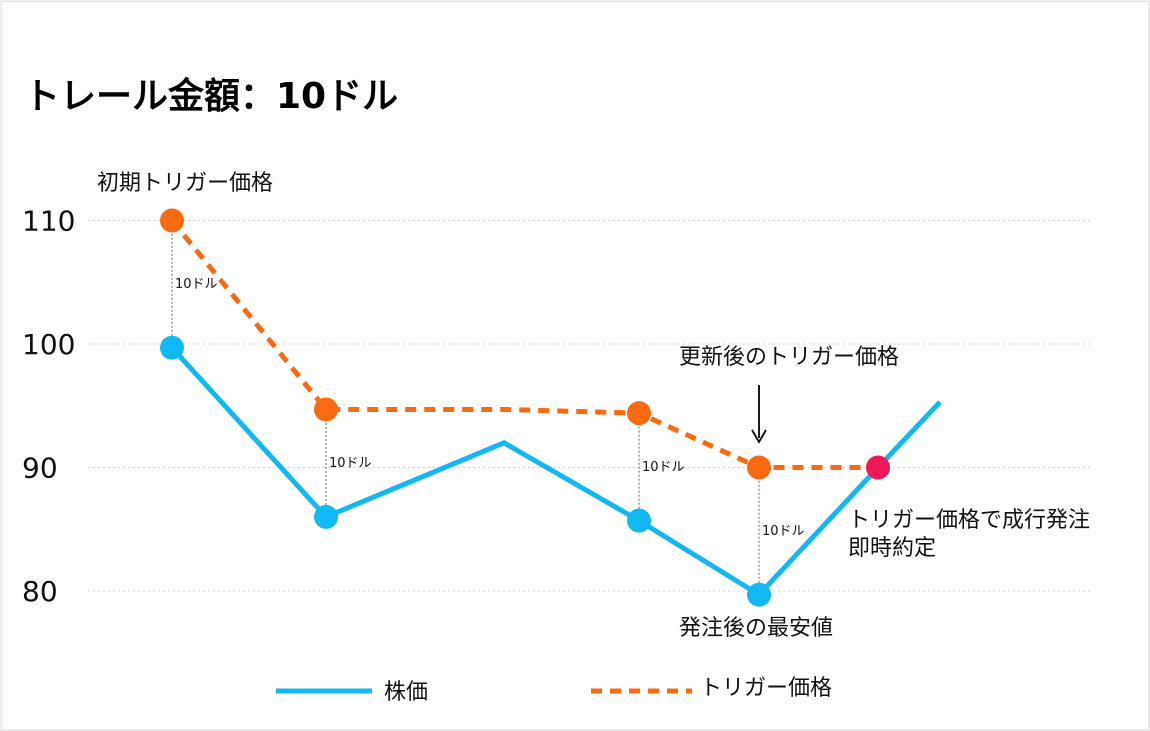 The image size is (1150, 731). Describe the element at coordinates (759, 436) in the screenshot. I see `arrow-head` at that location.